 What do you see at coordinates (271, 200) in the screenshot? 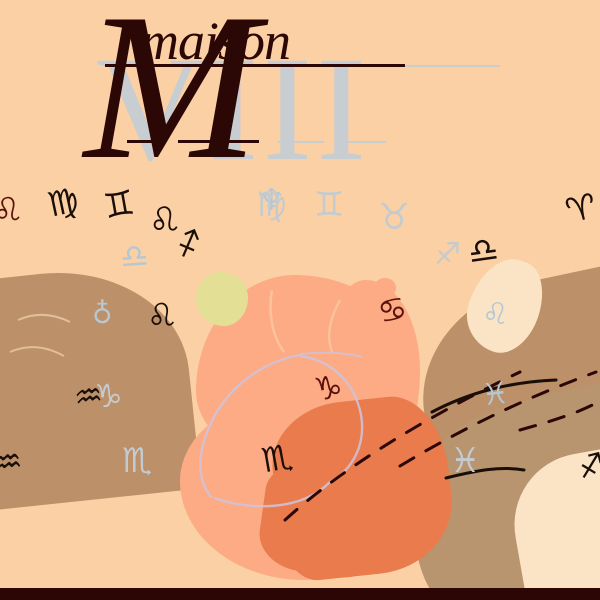
I see `zodiac-glyph-neptune-blue: ♆` at bounding box center [271, 200].